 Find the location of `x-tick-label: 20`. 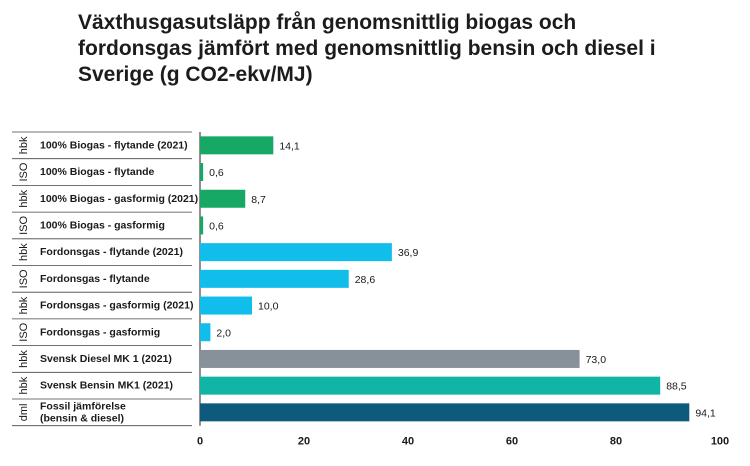

x-tick-label: 20 is located at coordinates (304, 442).